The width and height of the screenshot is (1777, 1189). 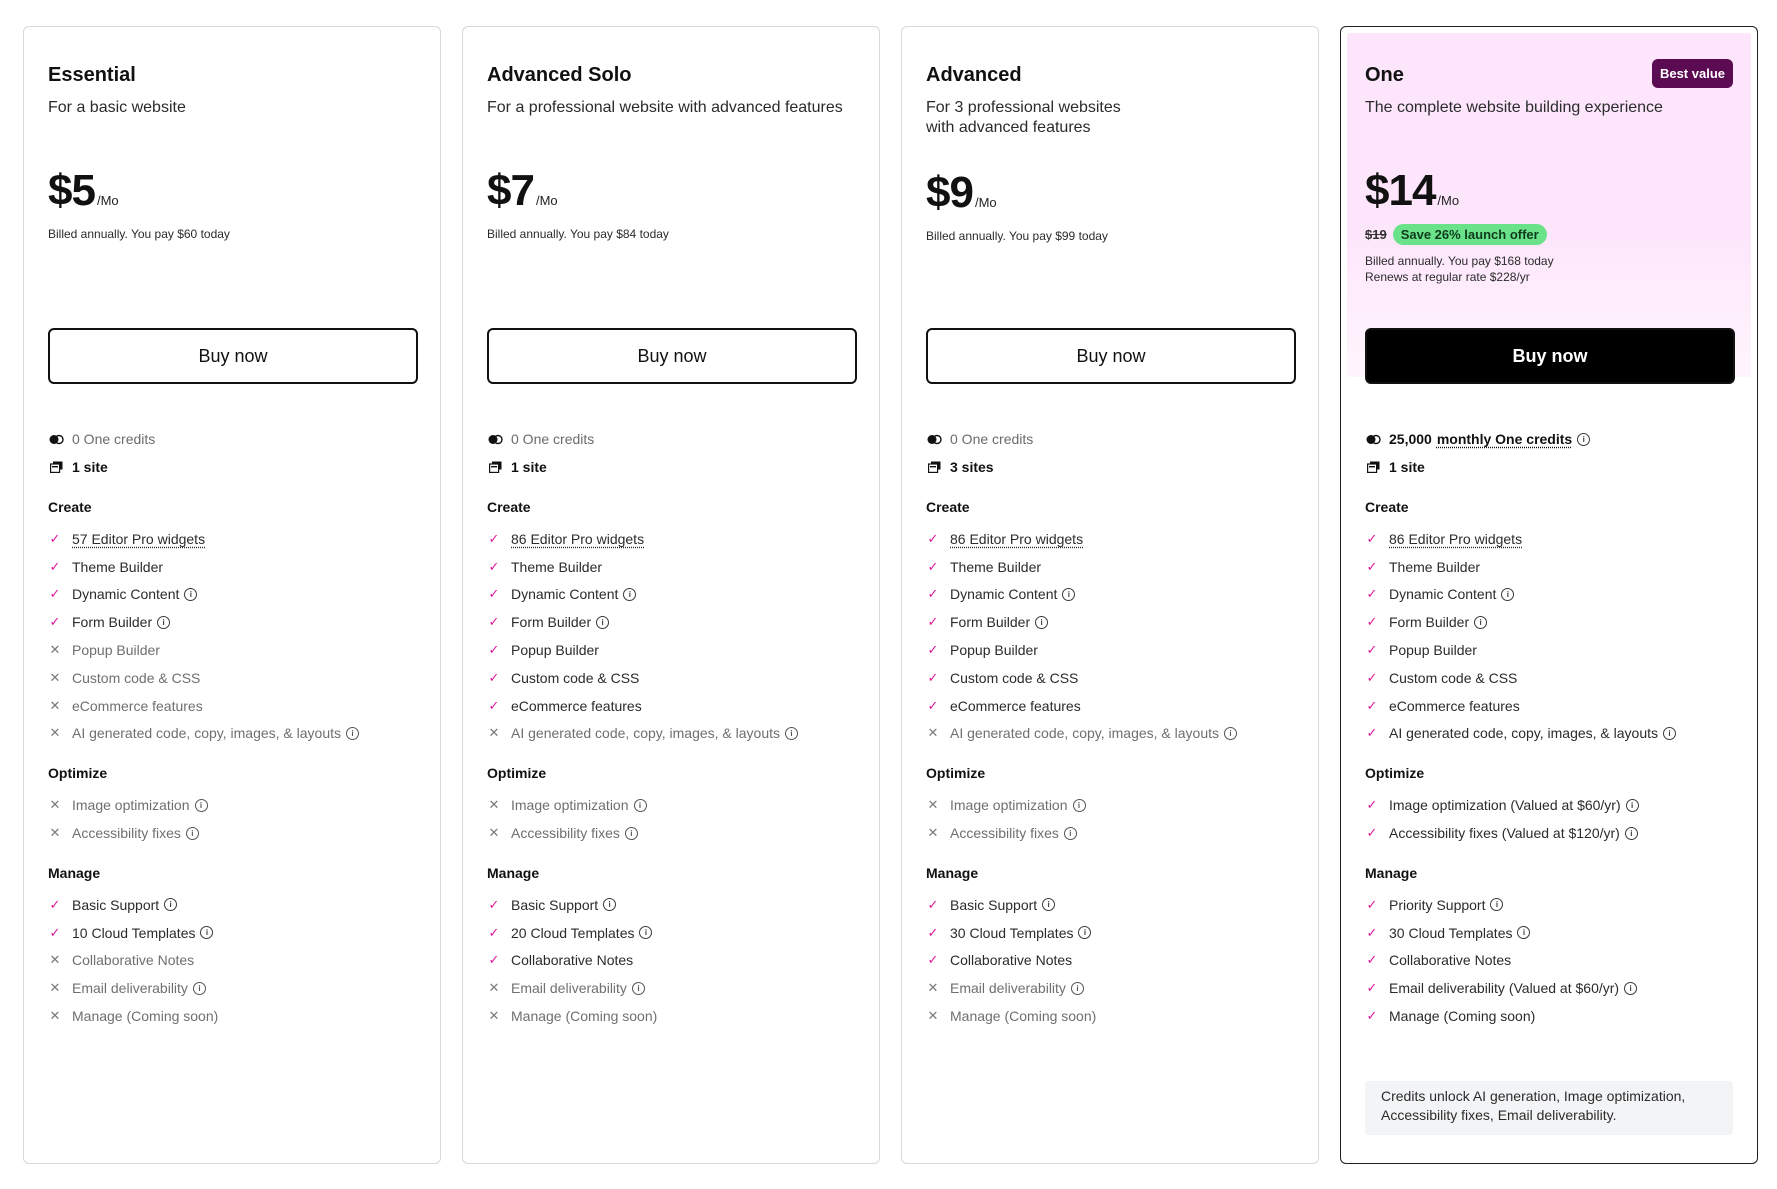 I want to click on feature-item: ✓ 86 Editor Pro widgets, so click(x=1552, y=539).